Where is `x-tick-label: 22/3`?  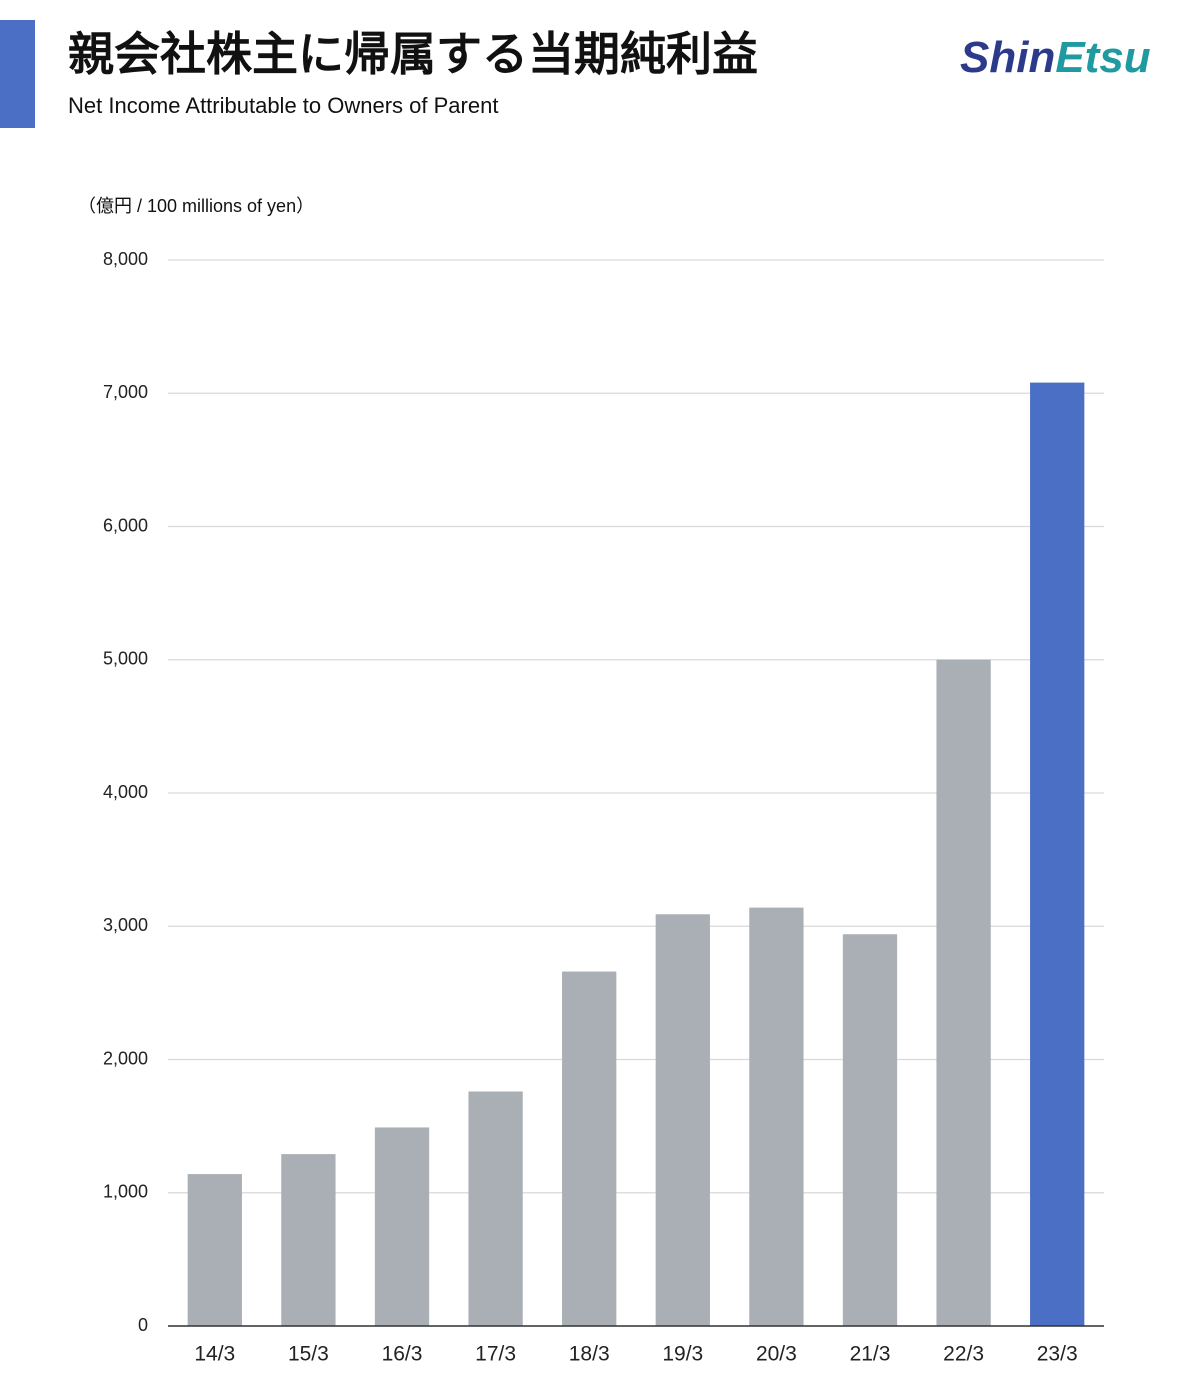 x-tick-label: 22/3 is located at coordinates (963, 1354).